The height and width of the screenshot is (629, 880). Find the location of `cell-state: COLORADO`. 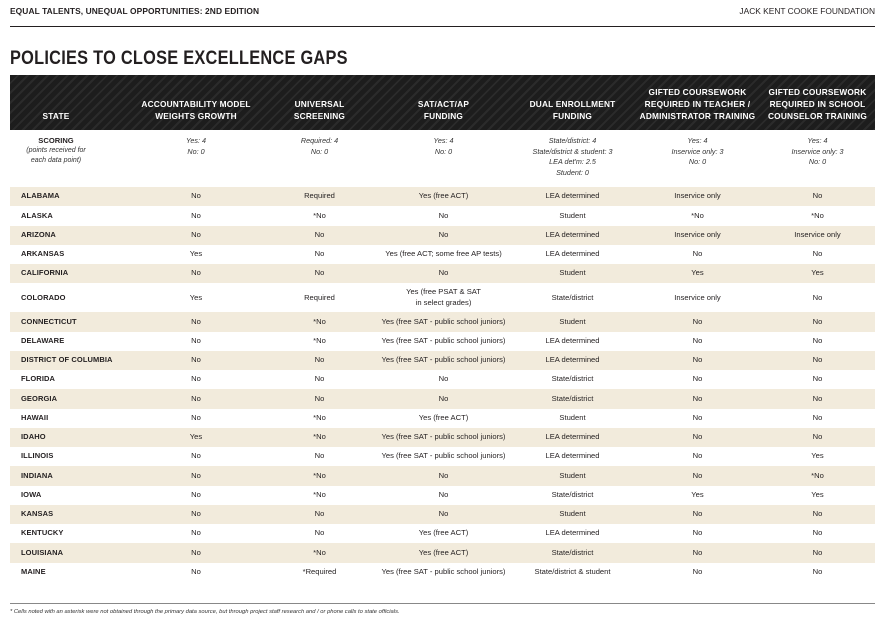

cell-state: COLORADO is located at coordinates (43, 297).